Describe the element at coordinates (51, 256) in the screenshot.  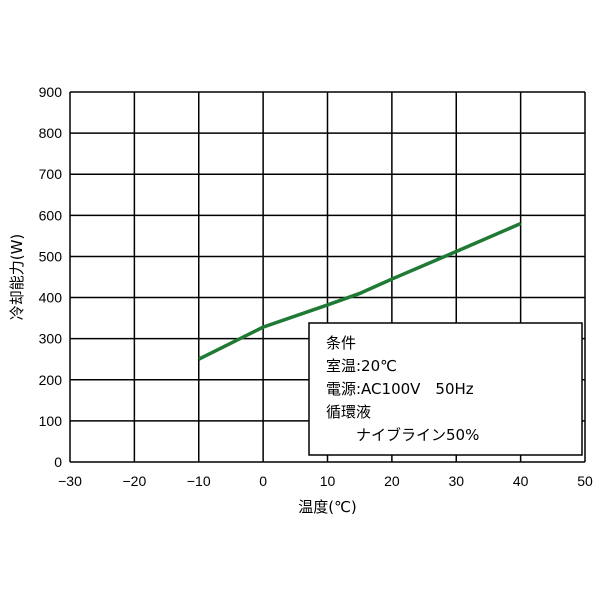
I see `y-tick-label: 500` at that location.